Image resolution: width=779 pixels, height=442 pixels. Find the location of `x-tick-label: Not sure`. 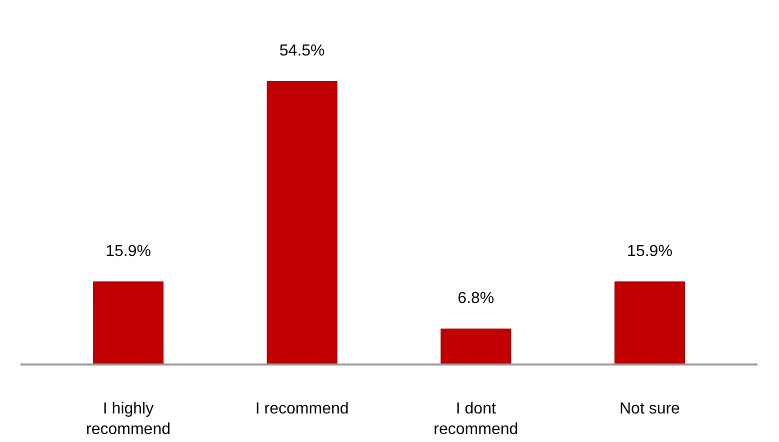

x-tick-label: Not sure is located at coordinates (649, 409).